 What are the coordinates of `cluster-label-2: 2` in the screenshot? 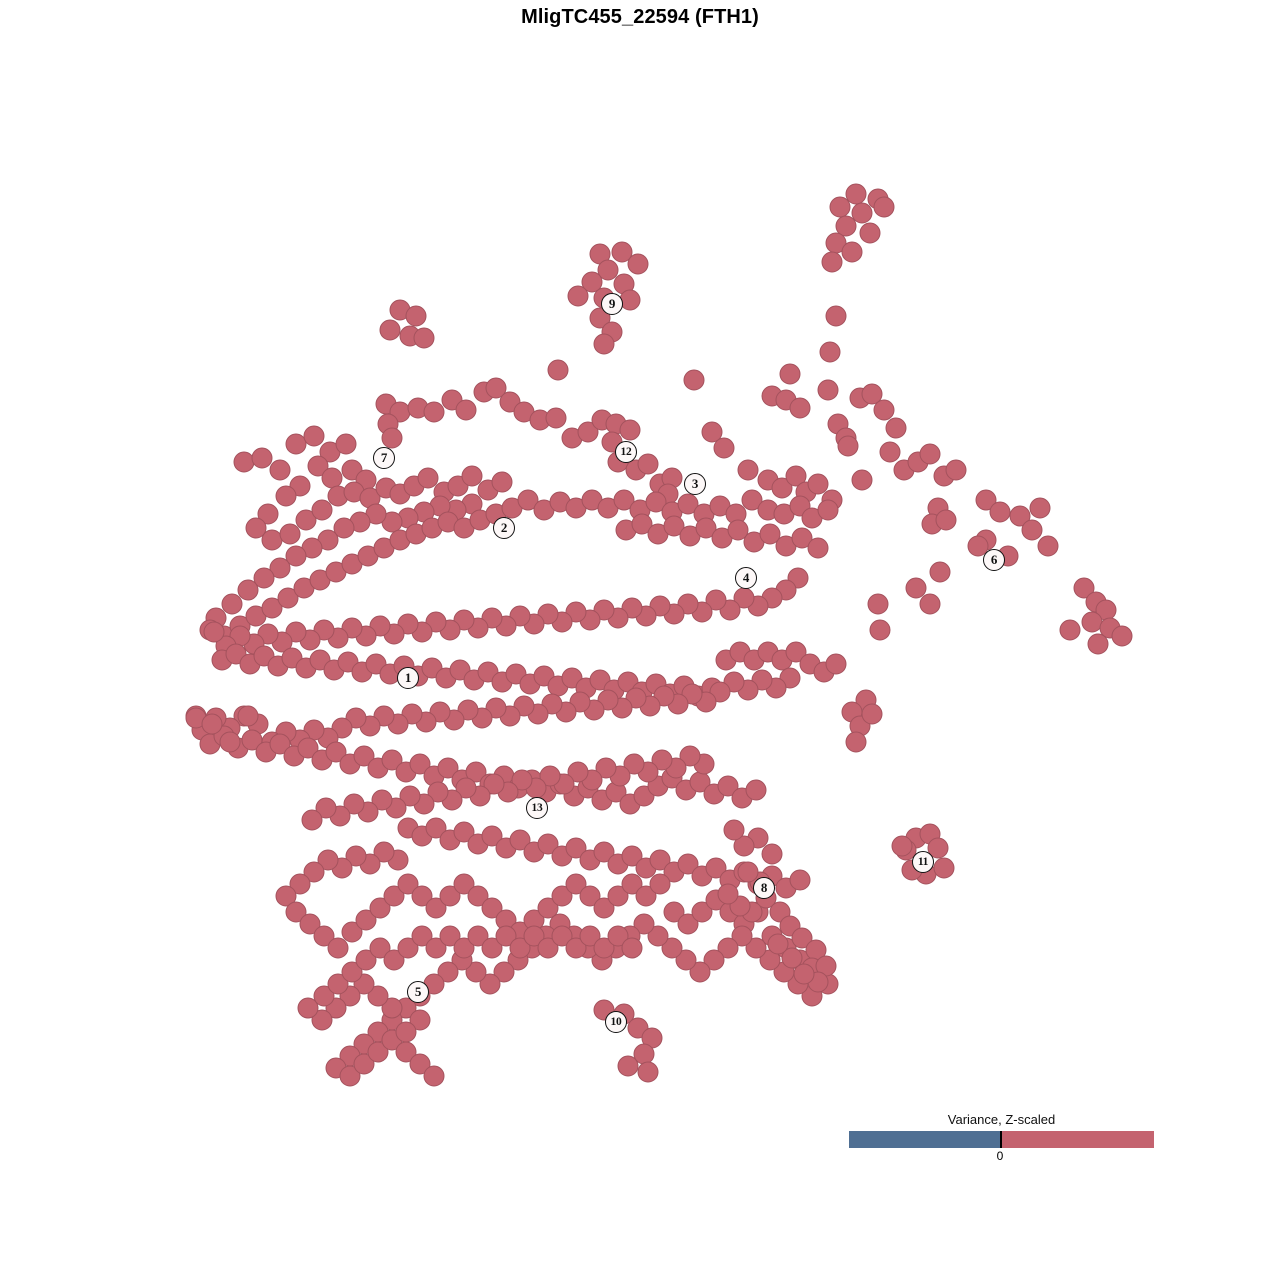 It's located at (504, 528).